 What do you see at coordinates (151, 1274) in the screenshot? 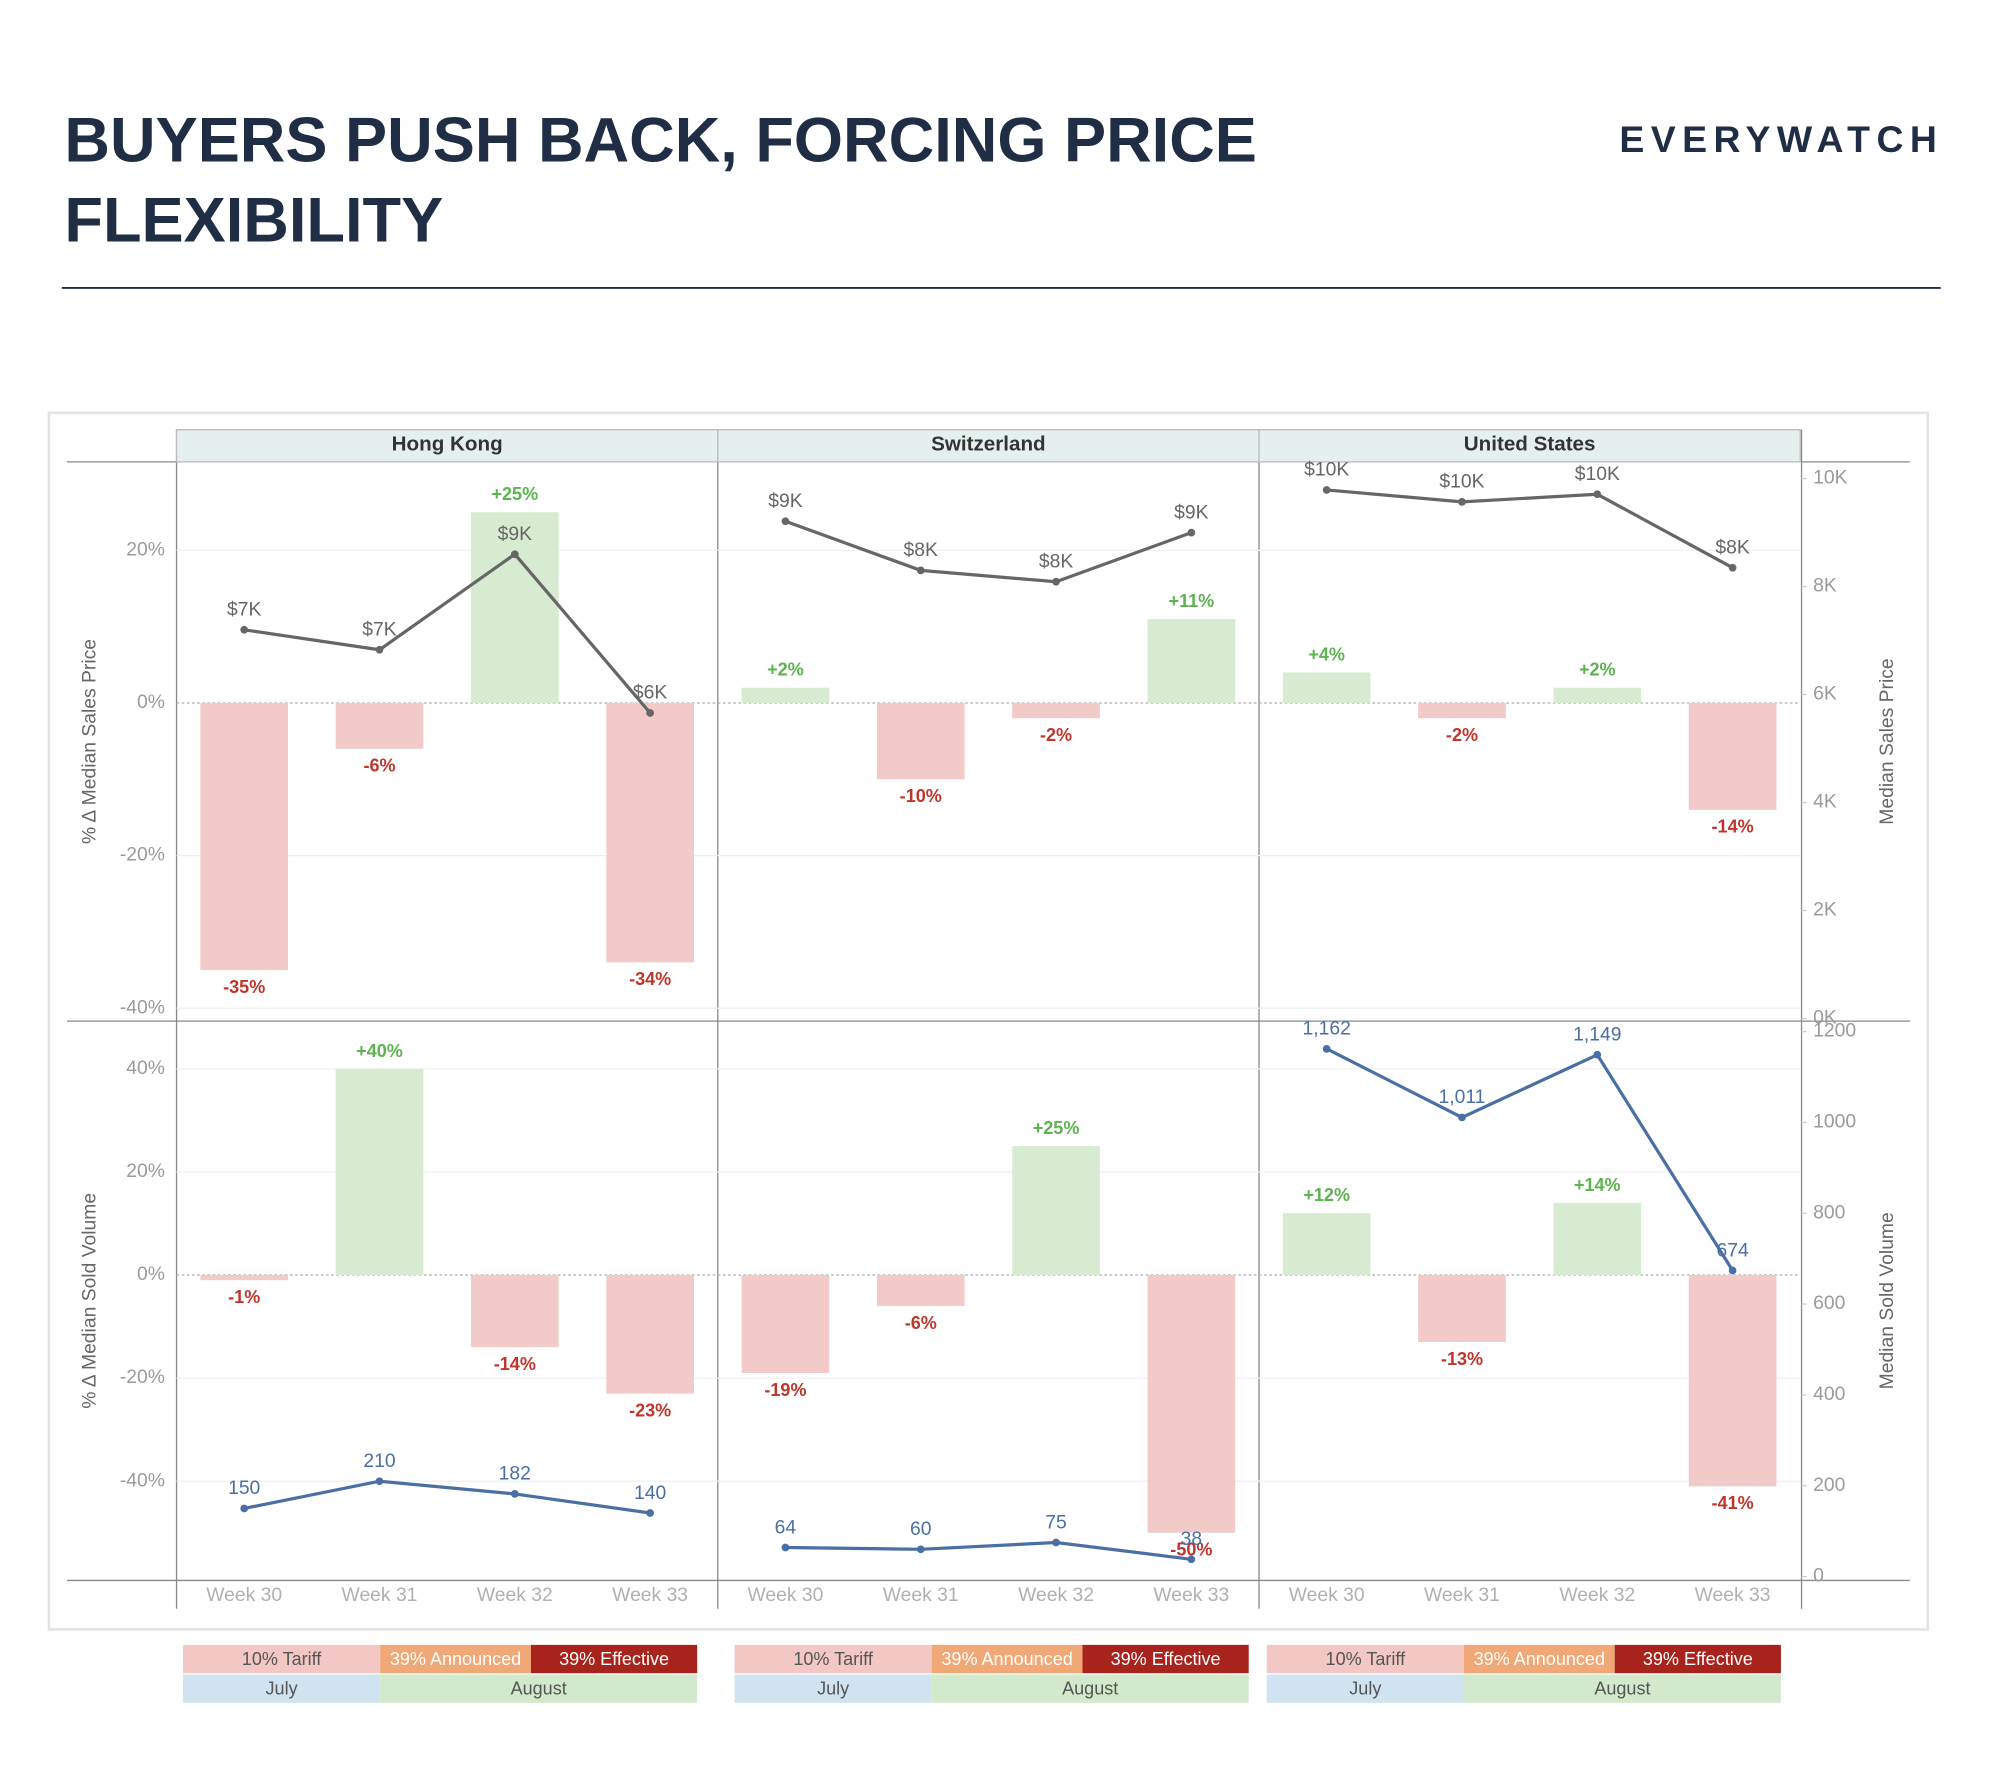
I see `y-tick-label: 0%` at bounding box center [151, 1274].